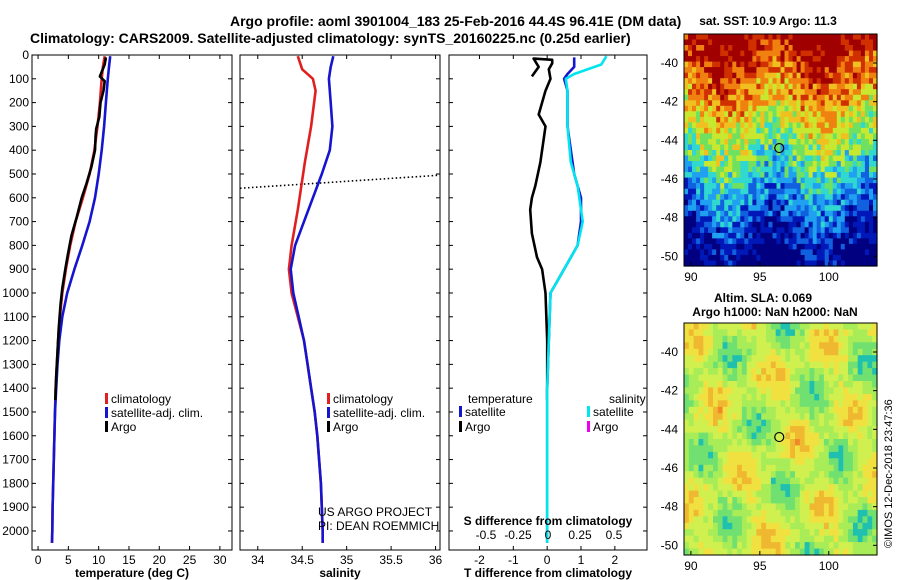  I want to click on x-tick-label-temperature: 10, so click(99, 560).